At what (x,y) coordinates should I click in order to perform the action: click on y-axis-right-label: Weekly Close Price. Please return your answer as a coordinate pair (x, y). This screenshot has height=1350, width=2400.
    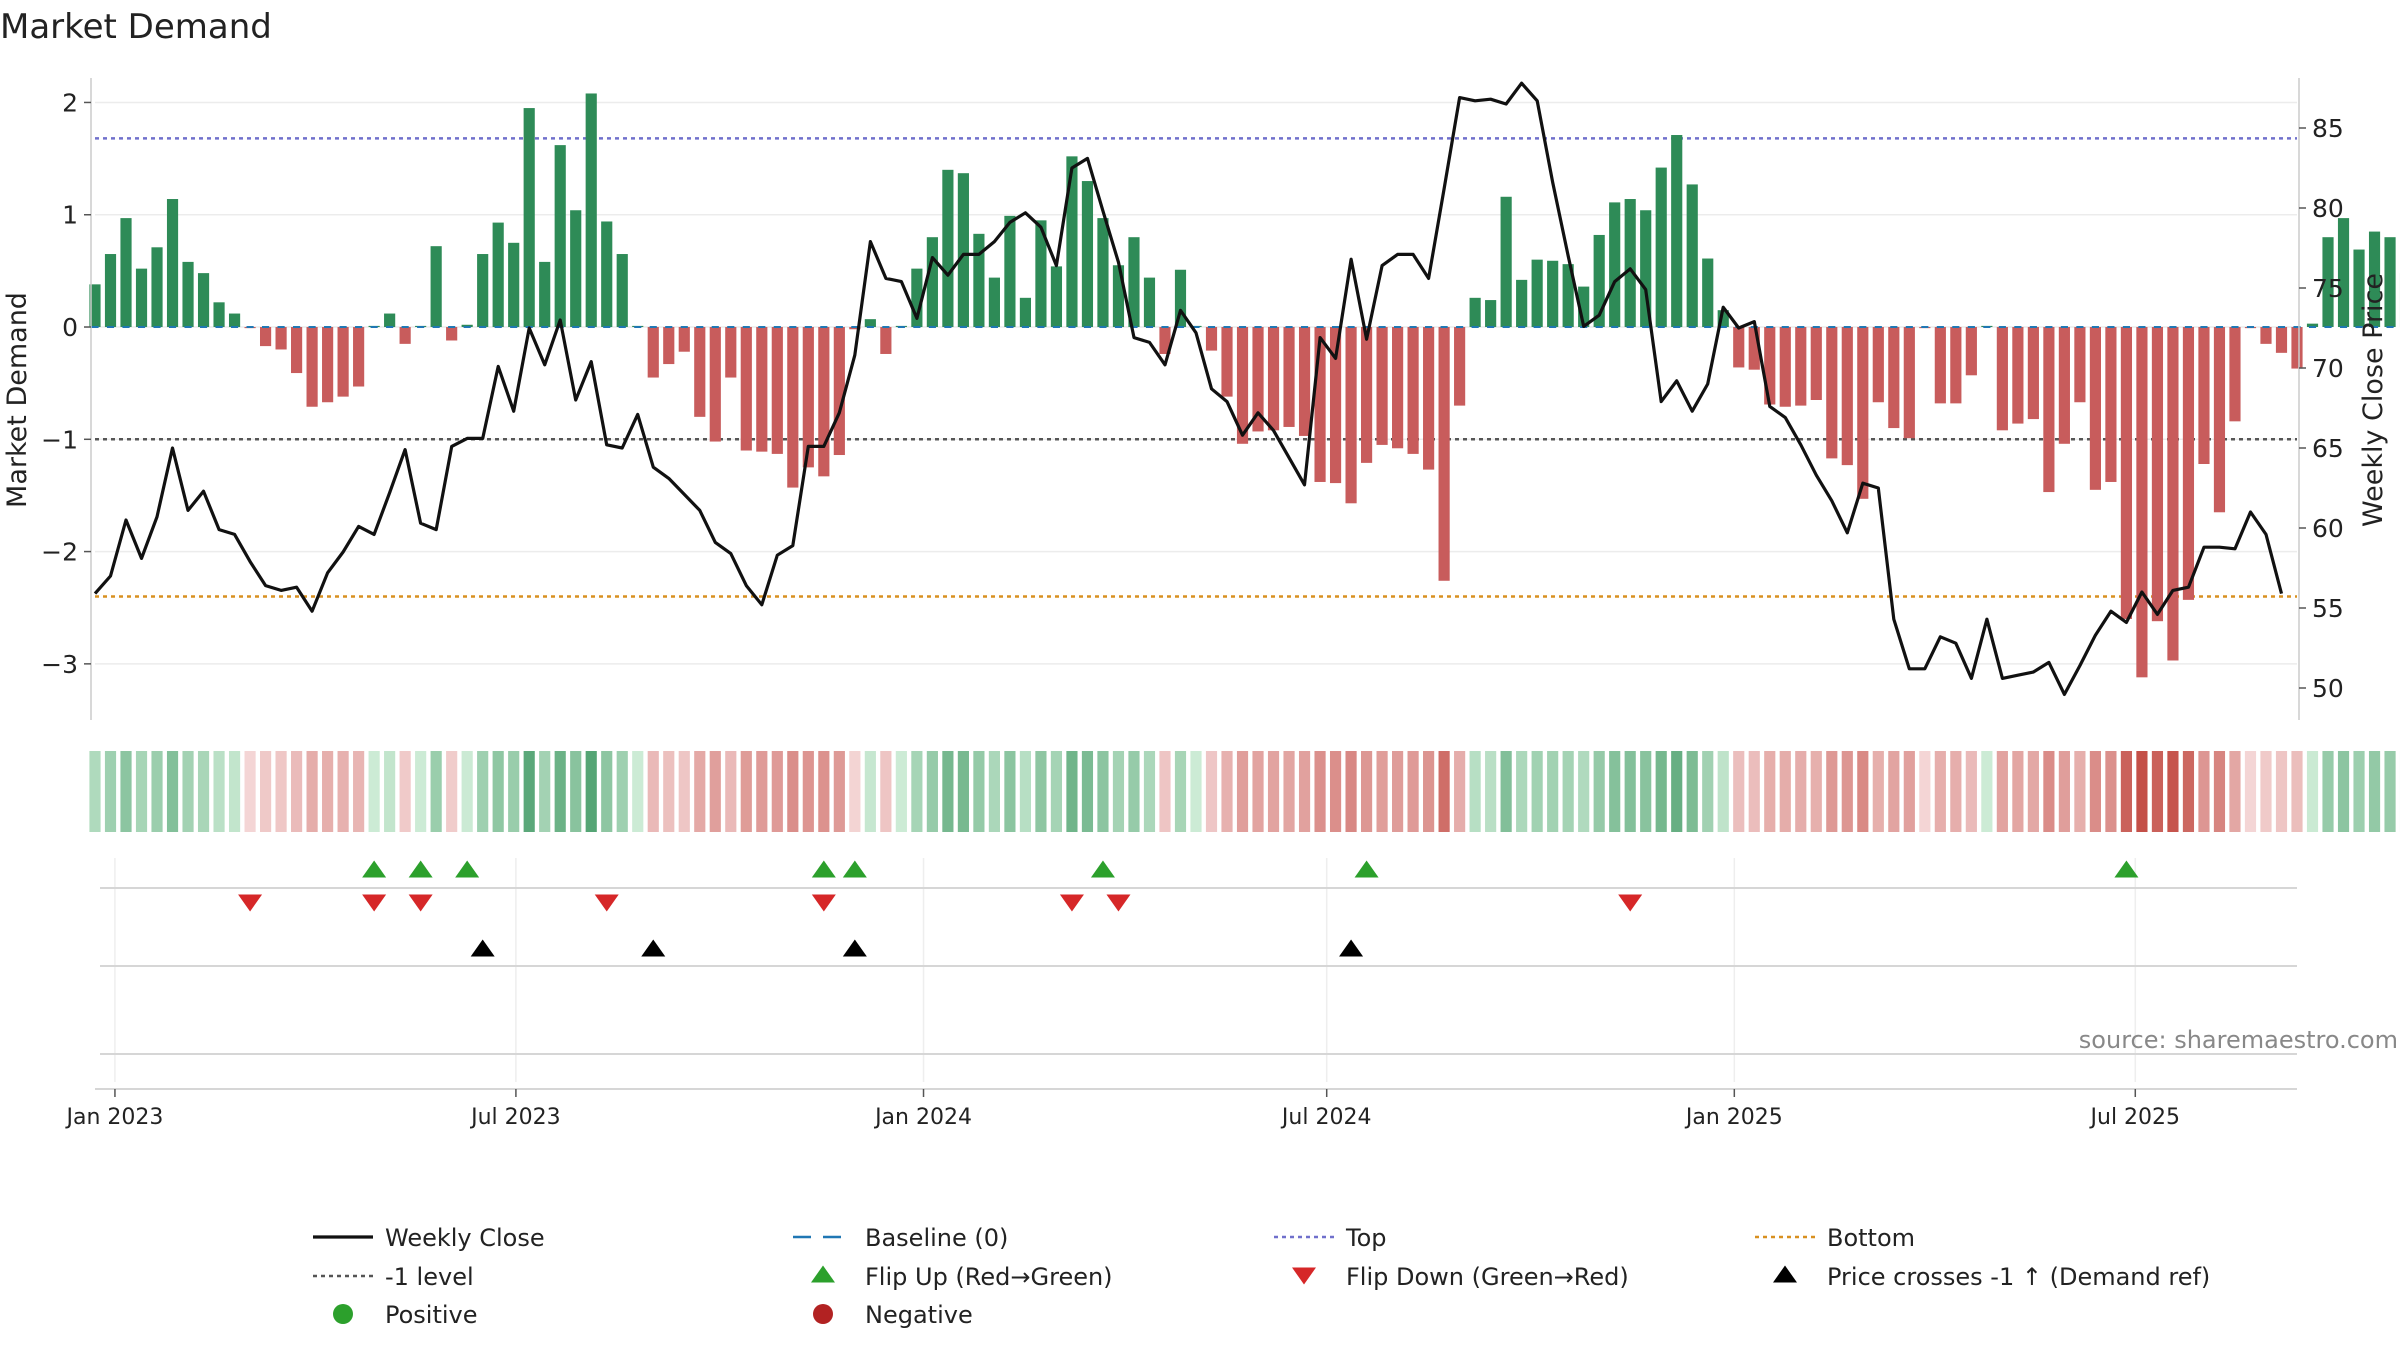
    Looking at the image, I should click on (2373, 400).